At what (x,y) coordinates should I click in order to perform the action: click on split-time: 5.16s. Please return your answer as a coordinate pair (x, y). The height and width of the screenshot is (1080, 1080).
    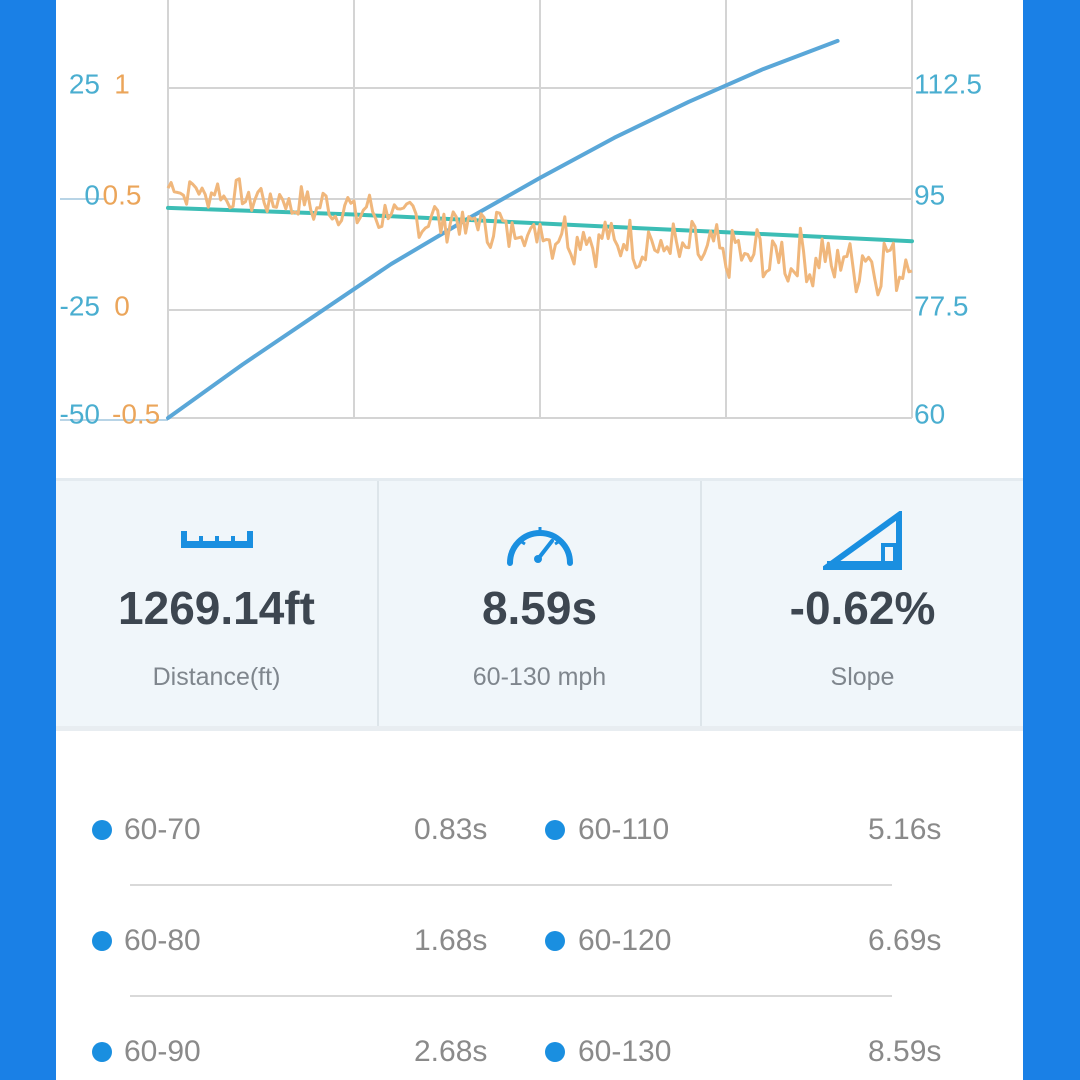
    Looking at the image, I should click on (905, 829).